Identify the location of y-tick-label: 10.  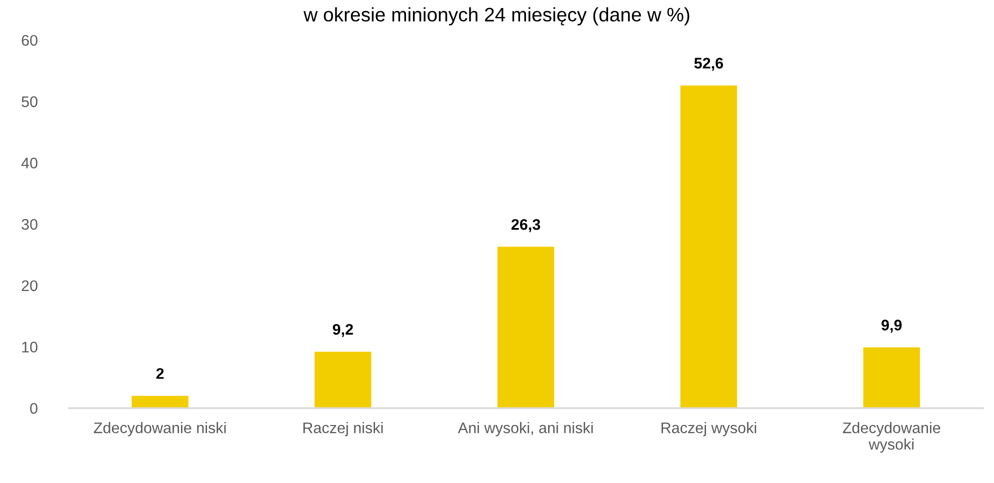
(30, 347).